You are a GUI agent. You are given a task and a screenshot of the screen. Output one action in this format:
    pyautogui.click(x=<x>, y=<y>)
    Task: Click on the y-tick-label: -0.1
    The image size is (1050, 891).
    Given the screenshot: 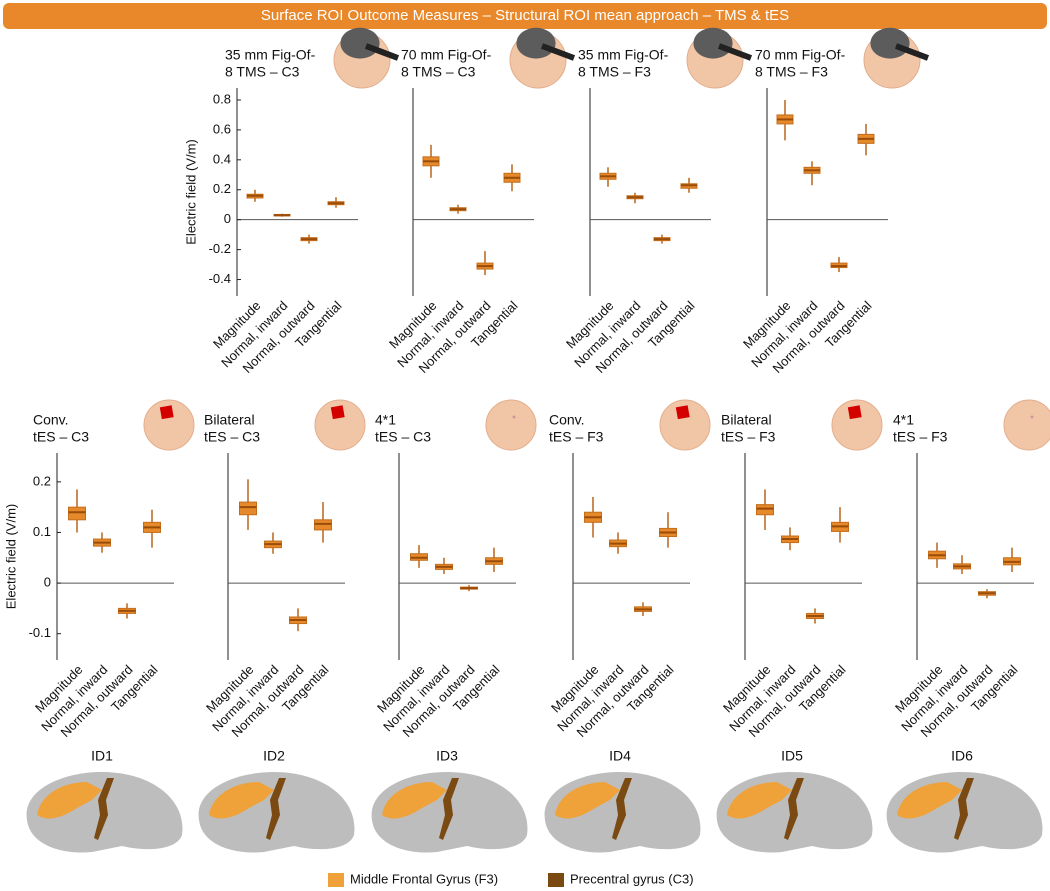 What is the action you would take?
    pyautogui.click(x=40, y=632)
    